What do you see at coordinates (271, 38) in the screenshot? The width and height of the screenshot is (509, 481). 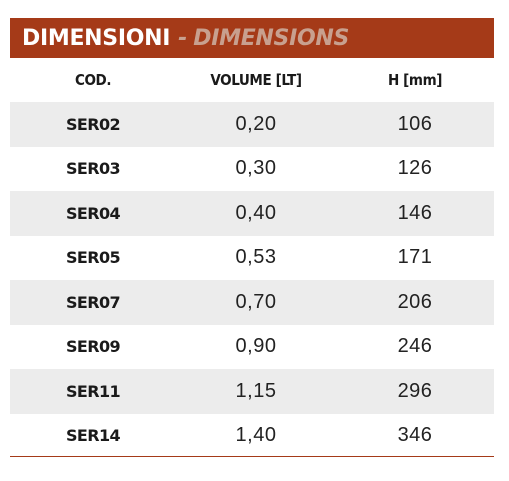 I see `section-title-english: DIMENSIONS` at bounding box center [271, 38].